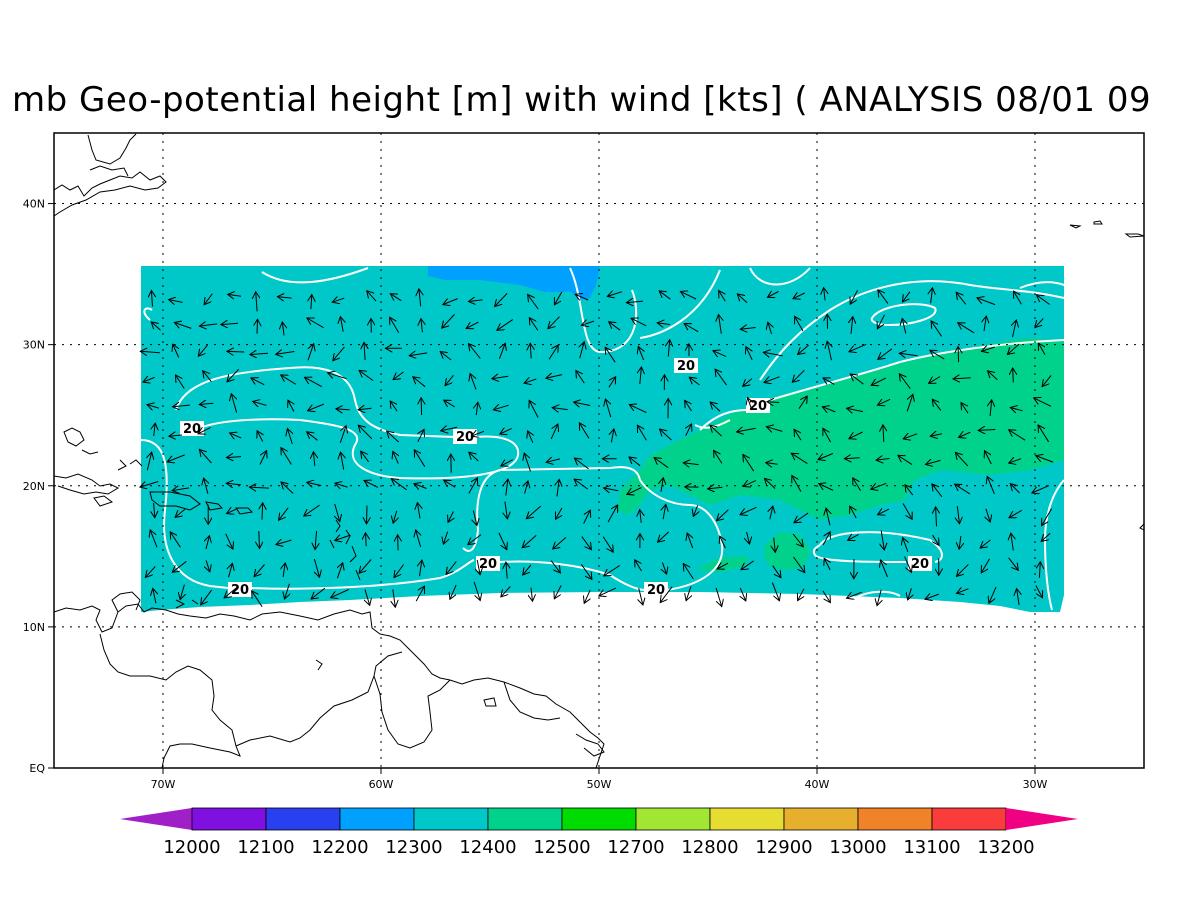  What do you see at coordinates (1005, 847) in the screenshot?
I see `colorbar-label: 13200` at bounding box center [1005, 847].